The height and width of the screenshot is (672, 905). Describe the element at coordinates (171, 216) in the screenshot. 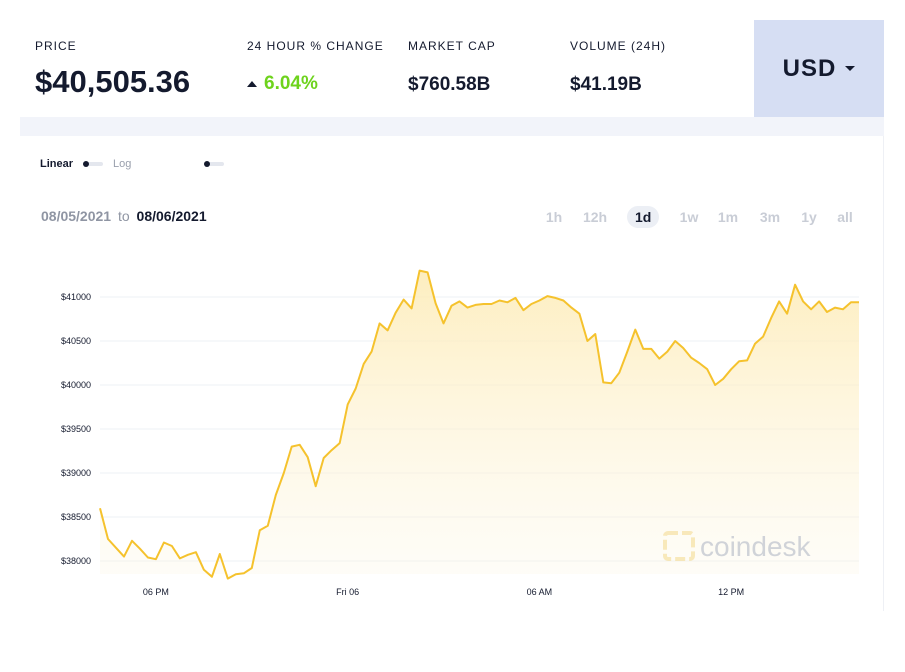

I see `date-until: 08/06/2021` at that location.